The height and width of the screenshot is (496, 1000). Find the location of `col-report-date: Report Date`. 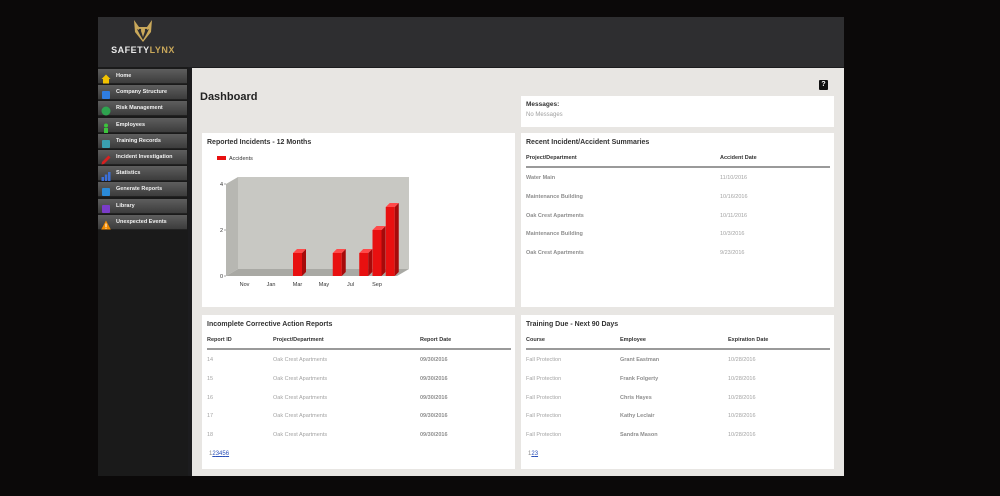

col-report-date: Report Date is located at coordinates (436, 340).